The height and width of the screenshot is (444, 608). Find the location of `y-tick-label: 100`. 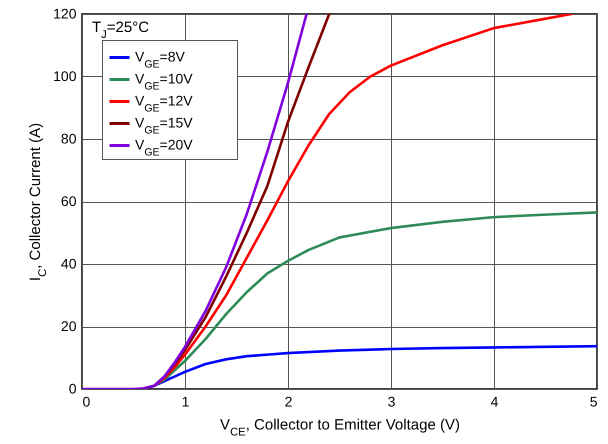

y-tick-label: 100 is located at coordinates (65, 76).